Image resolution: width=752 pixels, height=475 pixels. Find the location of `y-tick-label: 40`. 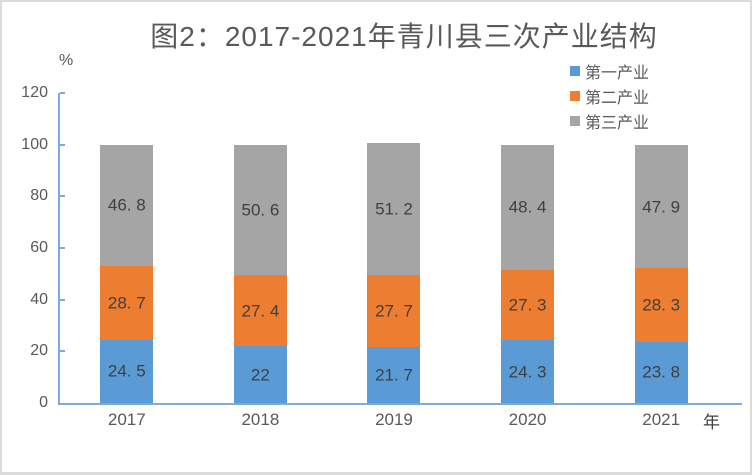

y-tick-label: 40 is located at coordinates (39, 299).